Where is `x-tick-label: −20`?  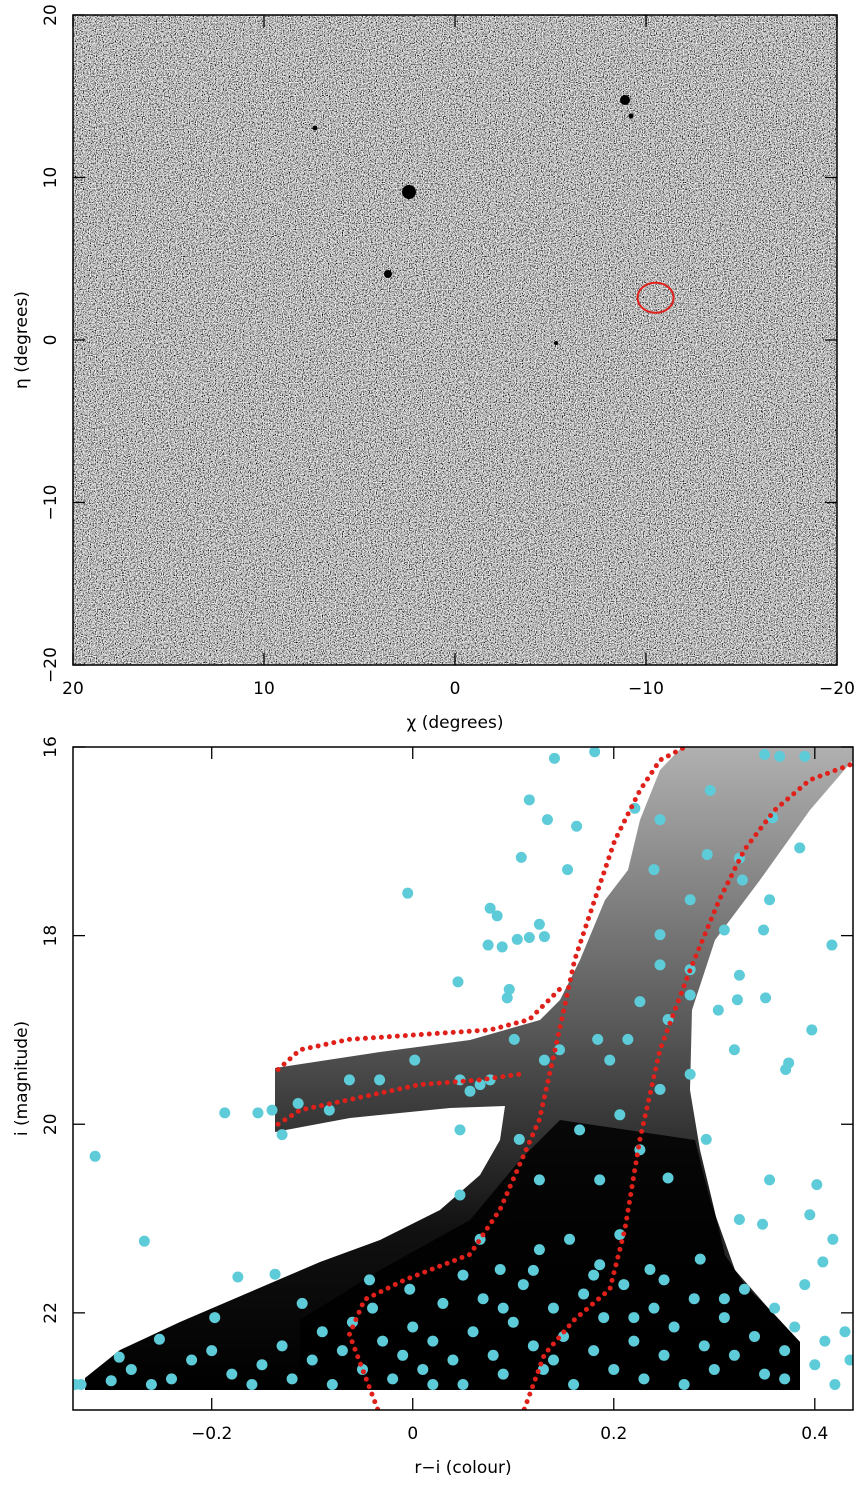 x-tick-label: −20 is located at coordinates (837, 689).